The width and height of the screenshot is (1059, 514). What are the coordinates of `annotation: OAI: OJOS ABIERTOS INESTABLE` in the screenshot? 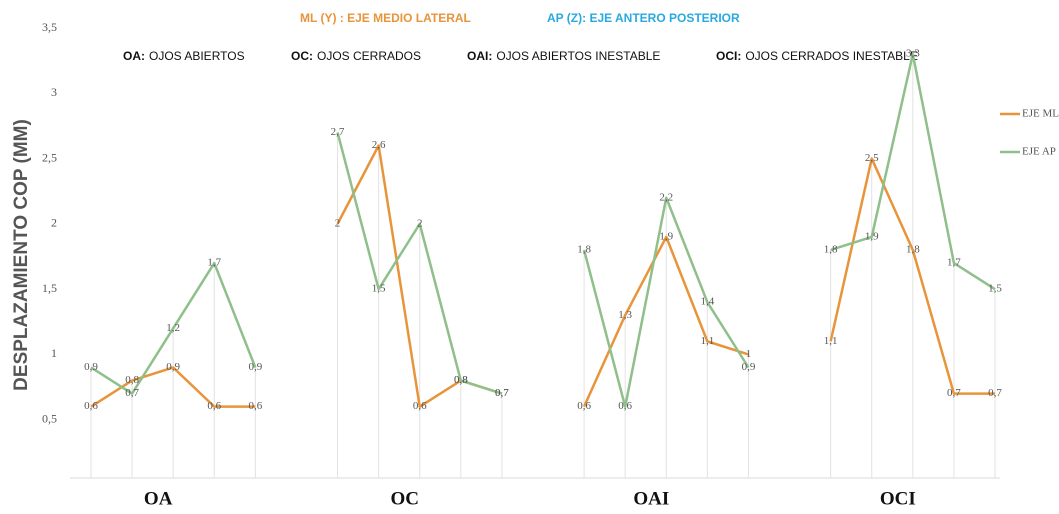 It's located at (563, 56).